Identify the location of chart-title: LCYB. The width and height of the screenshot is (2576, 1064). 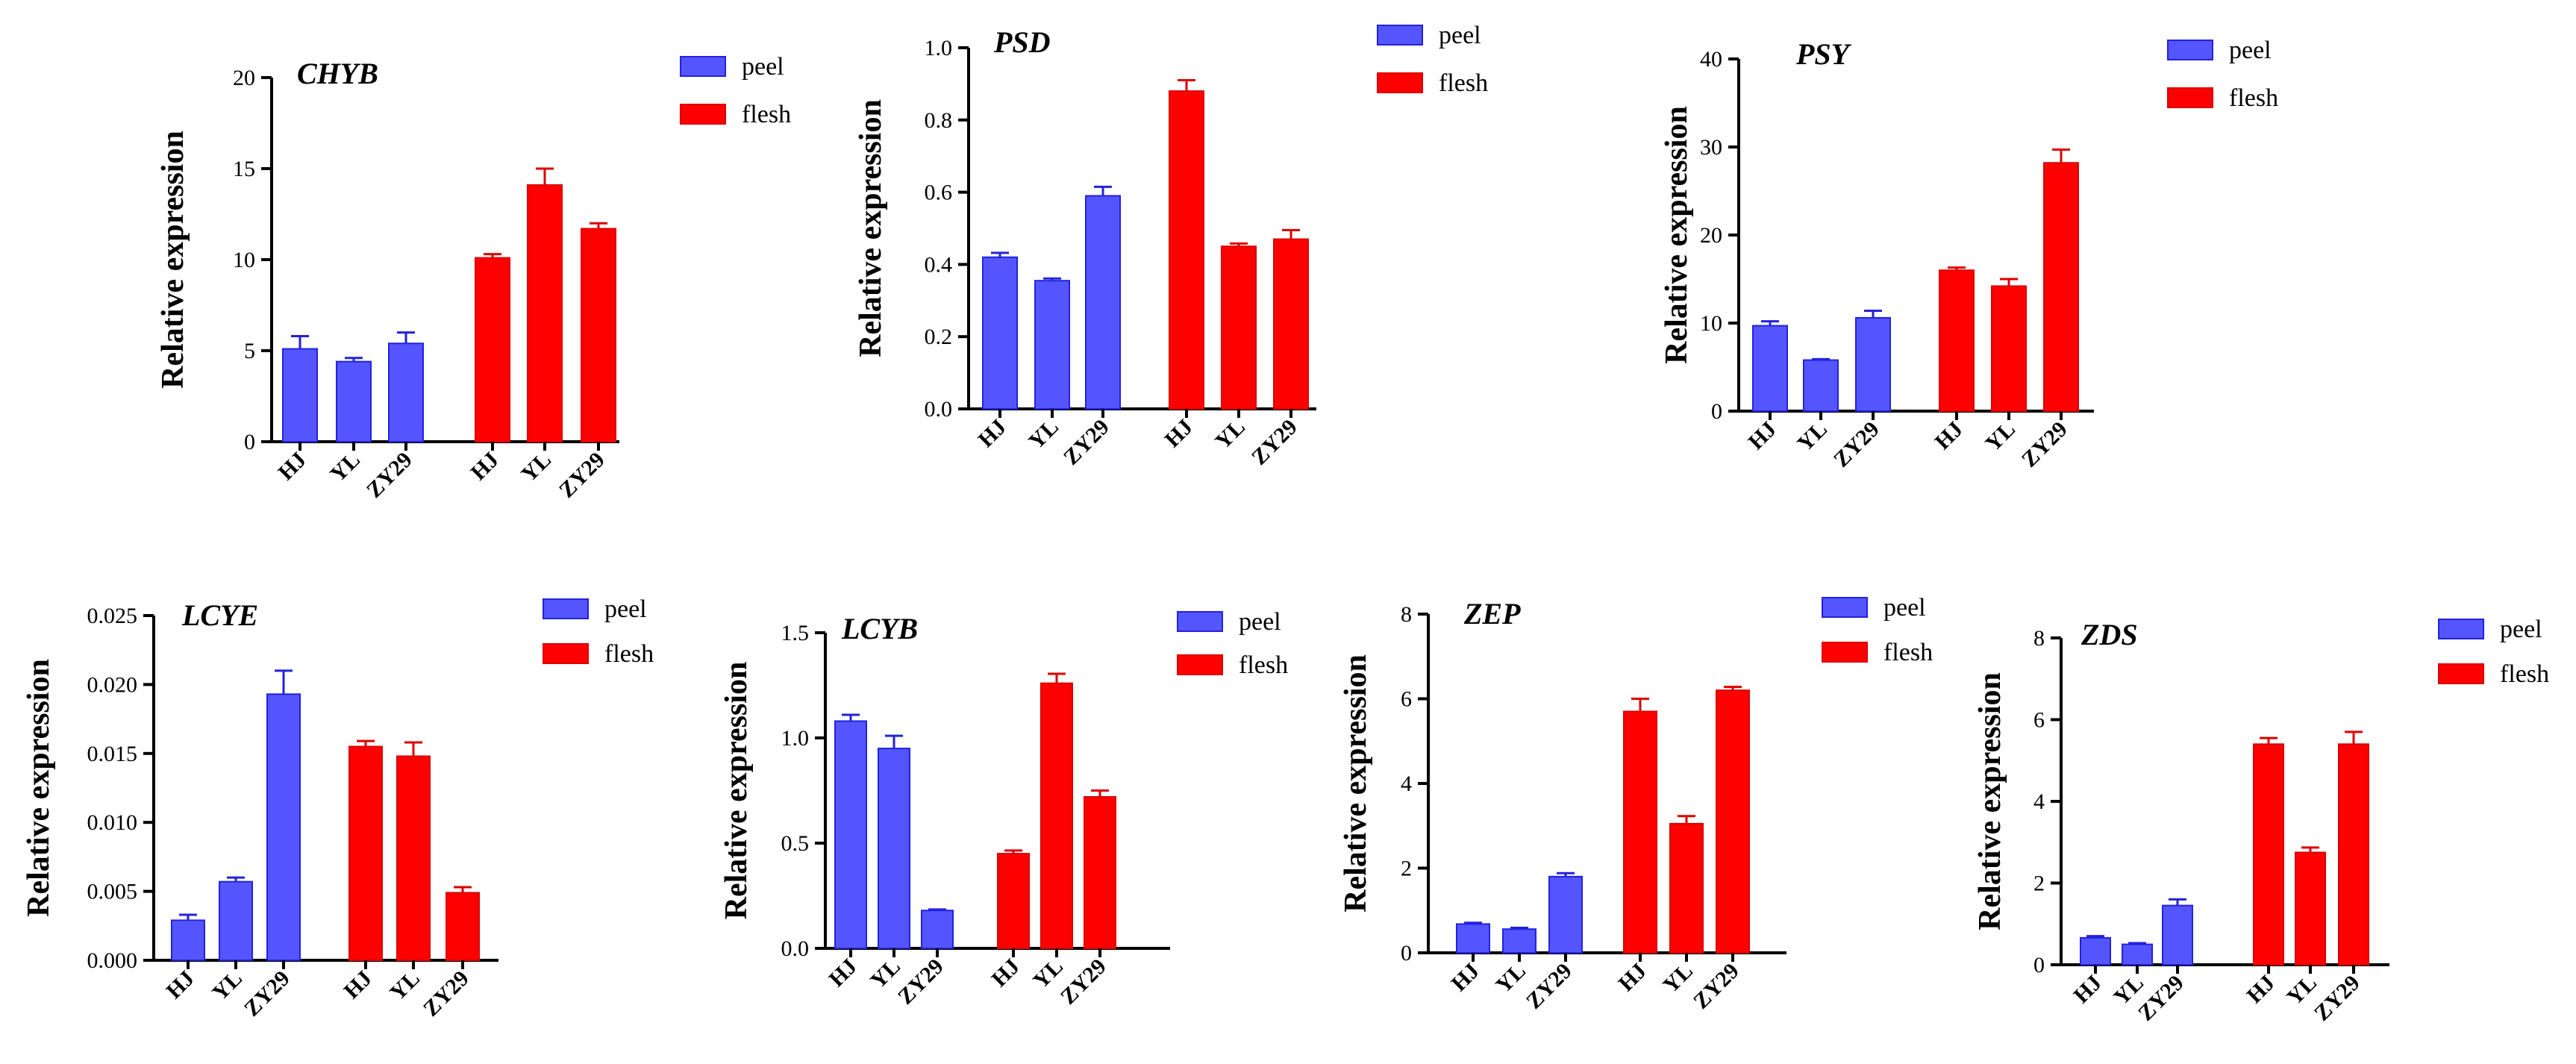
(879, 628).